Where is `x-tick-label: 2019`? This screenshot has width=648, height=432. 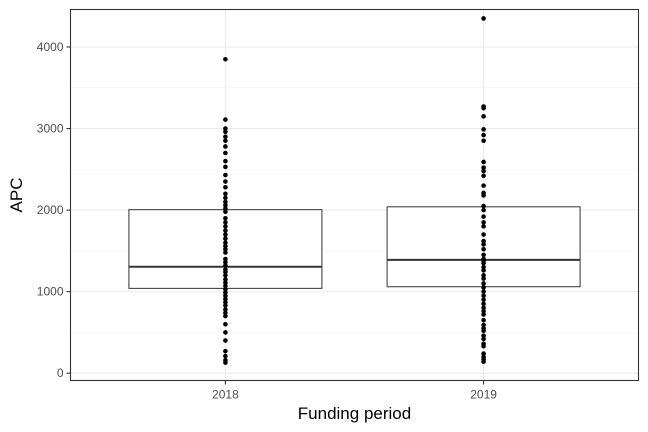 x-tick-label: 2019 is located at coordinates (483, 395).